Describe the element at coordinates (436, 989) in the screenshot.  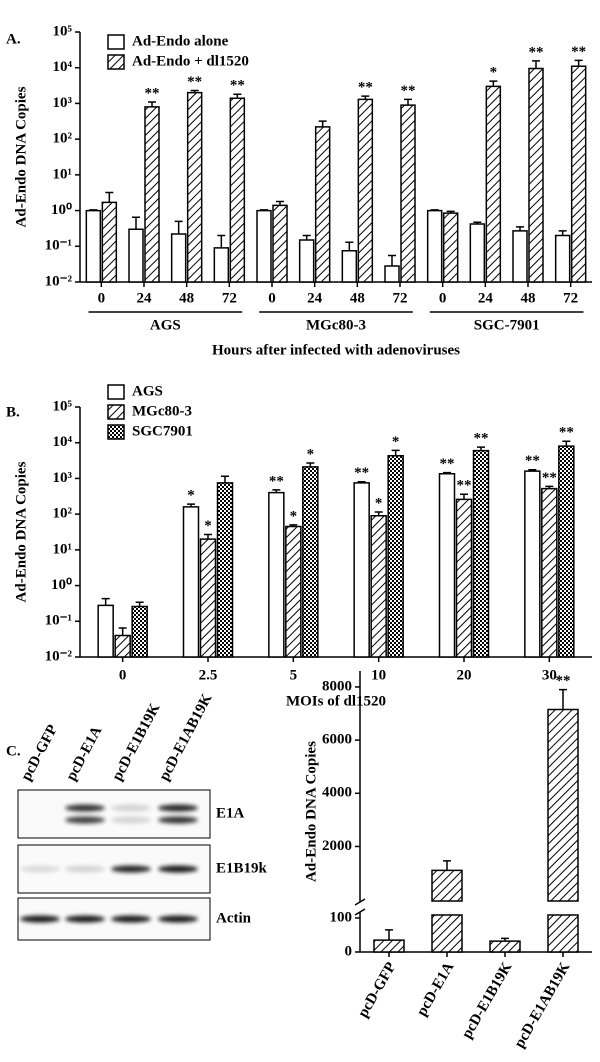
I see `x-tick-label: pcD-E1A` at that location.